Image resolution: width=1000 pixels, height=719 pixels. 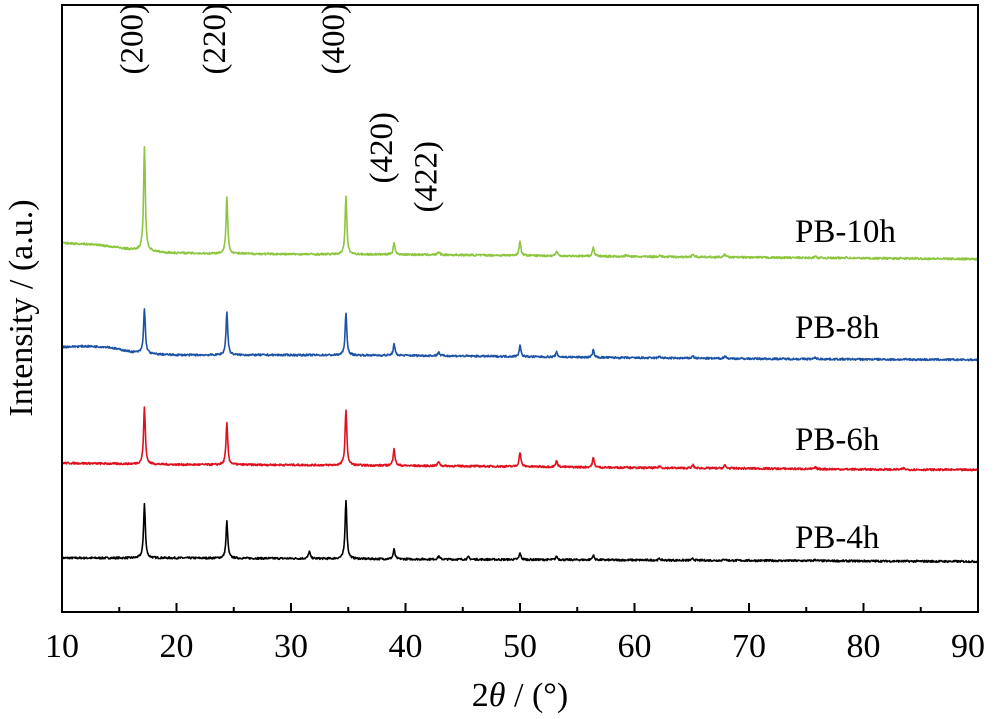 I want to click on x-tick-label: 80, so click(x=864, y=646).